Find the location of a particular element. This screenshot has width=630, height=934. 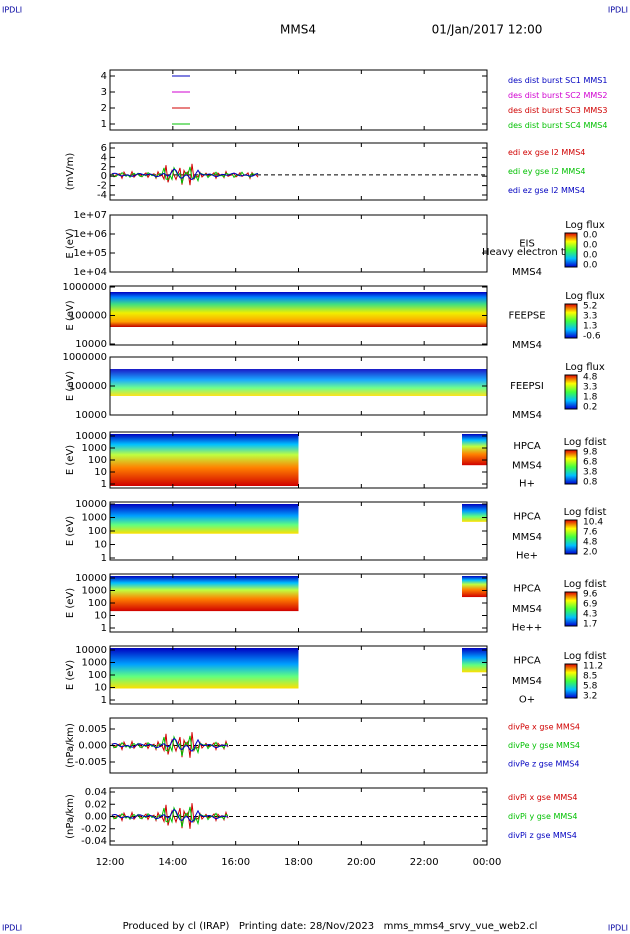

legend-entry: edi ez gse l2 MMS4 is located at coordinates (546, 190).